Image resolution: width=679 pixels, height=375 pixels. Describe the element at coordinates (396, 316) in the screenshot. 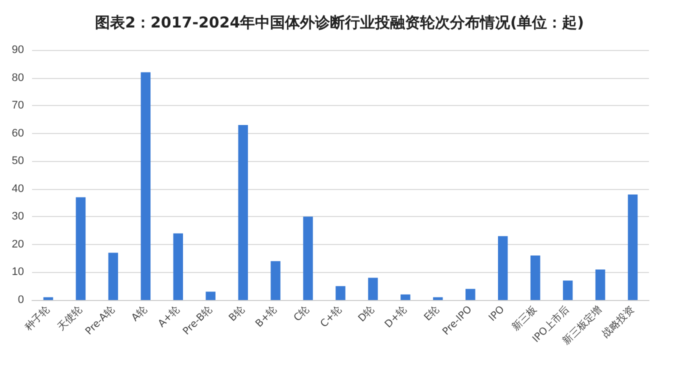

I see `x-tick-label: D+轮` at that location.